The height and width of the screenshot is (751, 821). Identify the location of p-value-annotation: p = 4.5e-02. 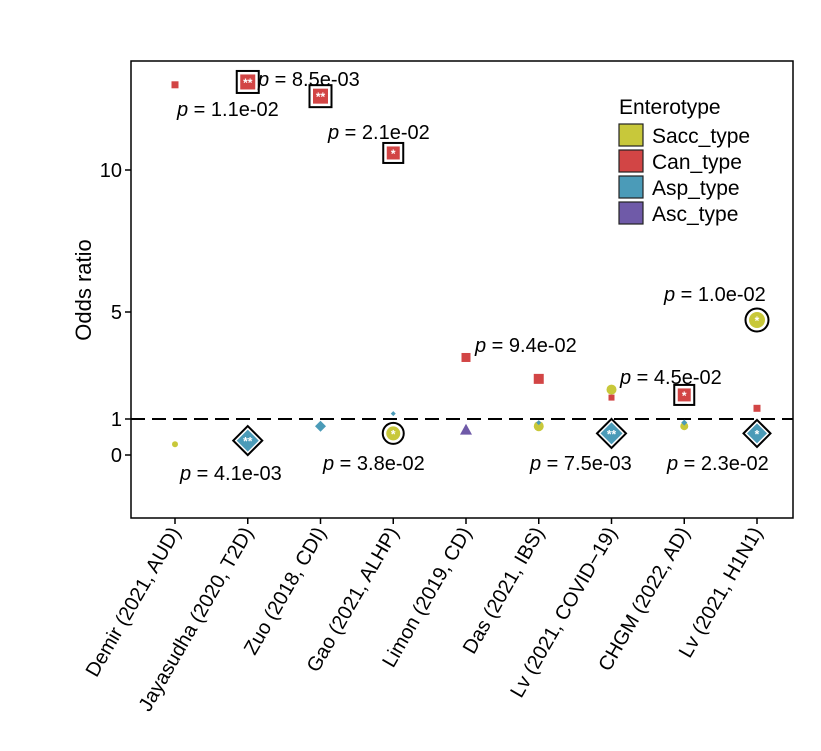
(670, 378).